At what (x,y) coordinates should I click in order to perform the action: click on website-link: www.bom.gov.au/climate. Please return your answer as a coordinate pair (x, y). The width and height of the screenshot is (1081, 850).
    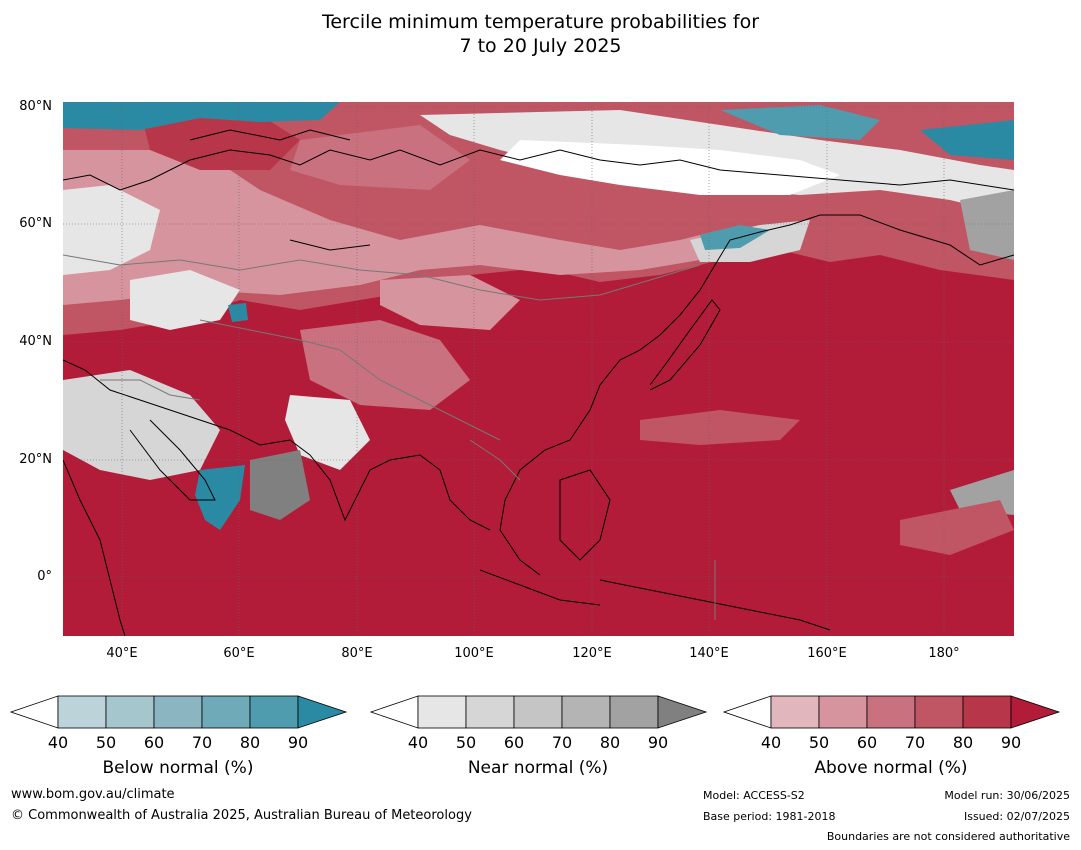
    Looking at the image, I should click on (93, 794).